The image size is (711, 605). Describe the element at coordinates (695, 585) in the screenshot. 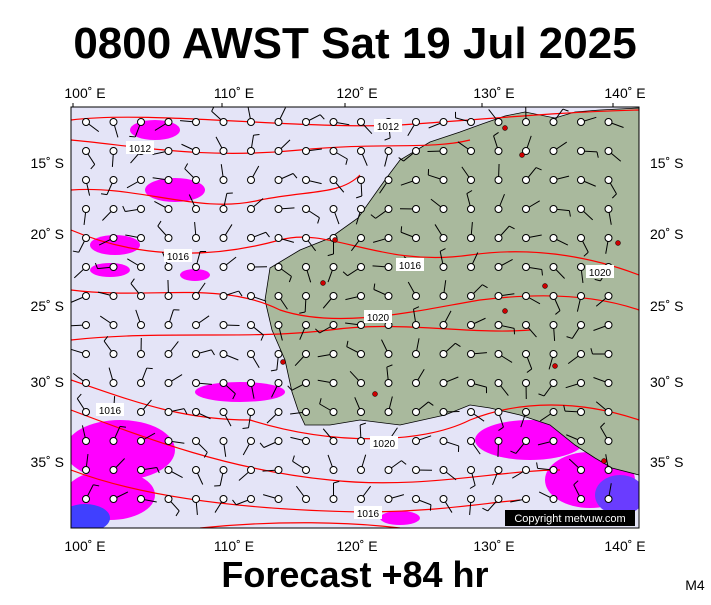

I see `map-code: M4` at that location.